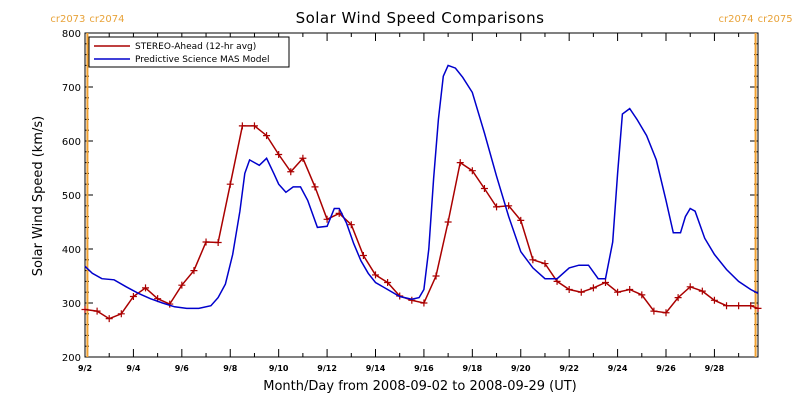  Describe the element at coordinates (71, 196) in the screenshot. I see `y-tick-label: 500` at that location.